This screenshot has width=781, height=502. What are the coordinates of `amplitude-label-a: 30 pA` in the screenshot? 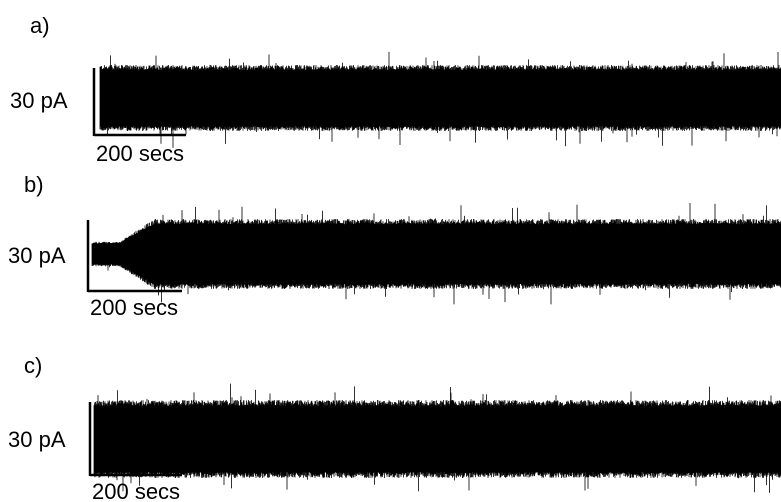 It's located at (39, 100).